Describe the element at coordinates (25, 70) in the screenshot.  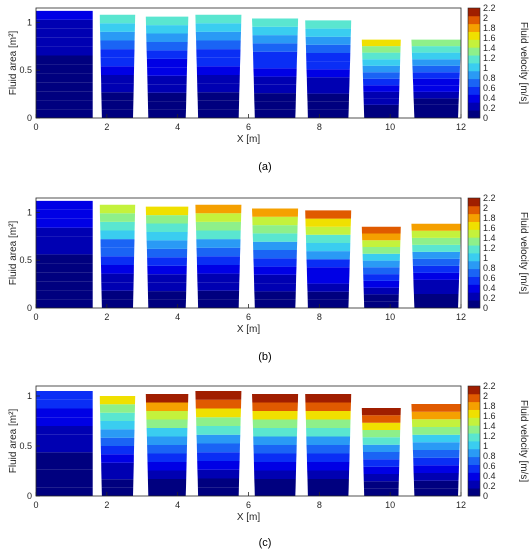
I see `y-tick-label: 0.5` at that location.